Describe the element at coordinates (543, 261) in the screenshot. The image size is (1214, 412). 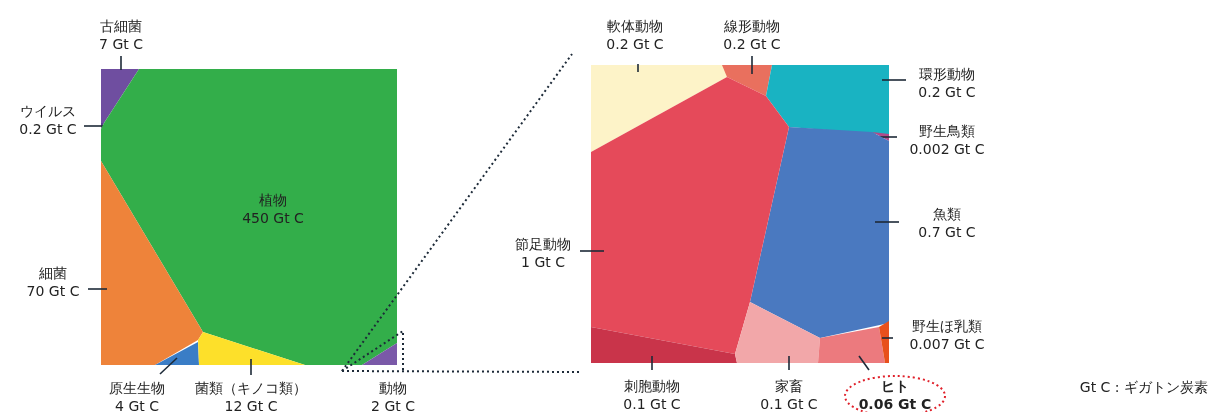
I see `data-label: 1 Gt C` at that location.